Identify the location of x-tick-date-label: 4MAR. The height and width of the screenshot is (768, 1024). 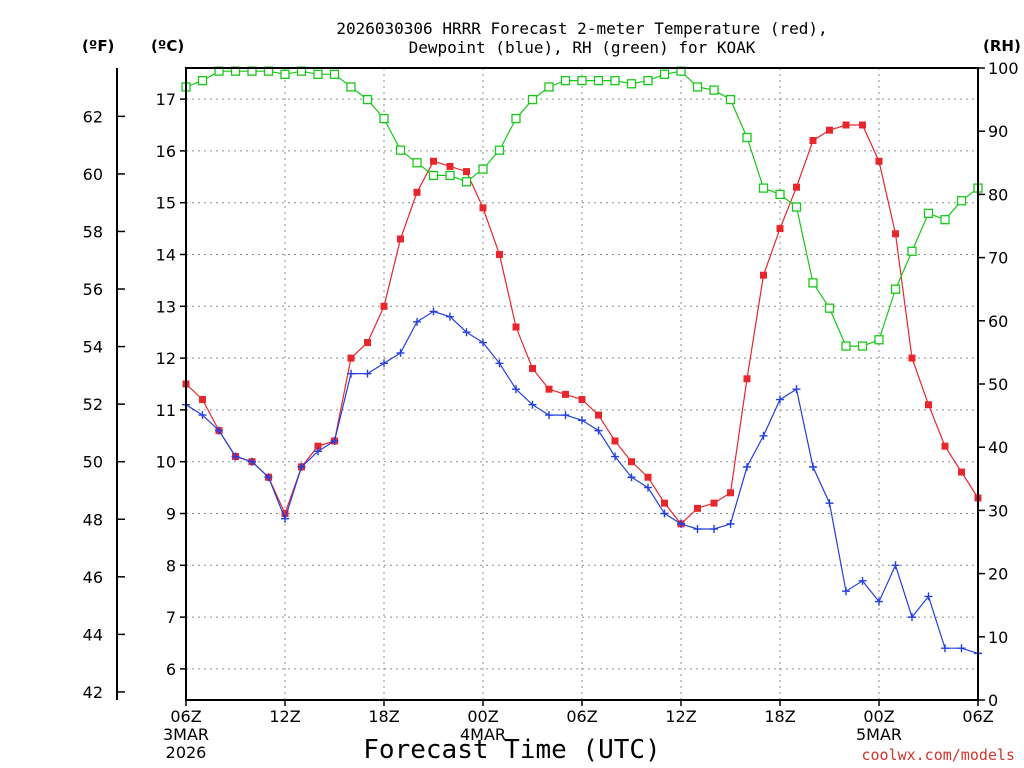
(483, 734).